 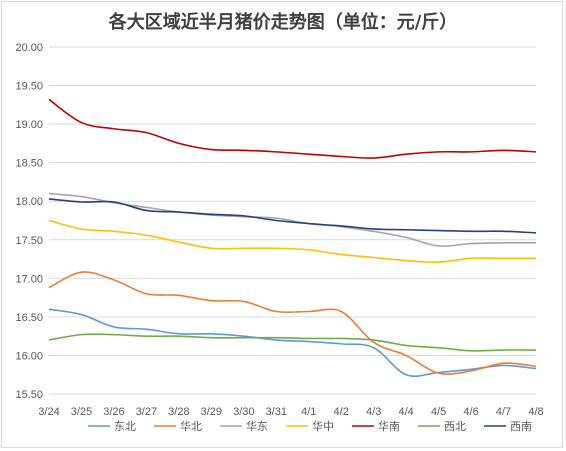 I want to click on x-tick-label: 3/25, so click(x=81, y=412).